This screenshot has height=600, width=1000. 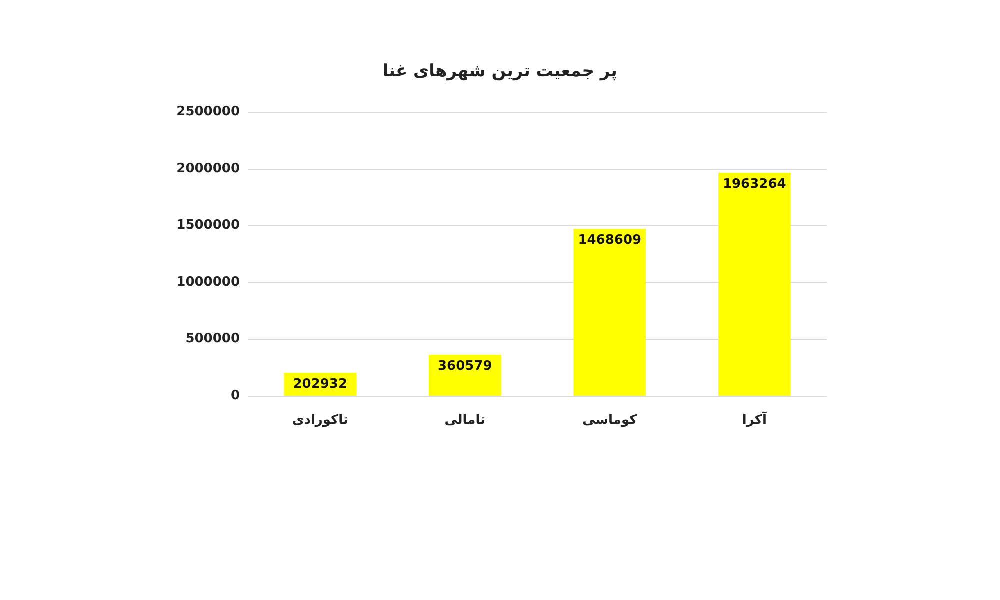 What do you see at coordinates (235, 396) in the screenshot?
I see `y-tick-label: 0` at bounding box center [235, 396].